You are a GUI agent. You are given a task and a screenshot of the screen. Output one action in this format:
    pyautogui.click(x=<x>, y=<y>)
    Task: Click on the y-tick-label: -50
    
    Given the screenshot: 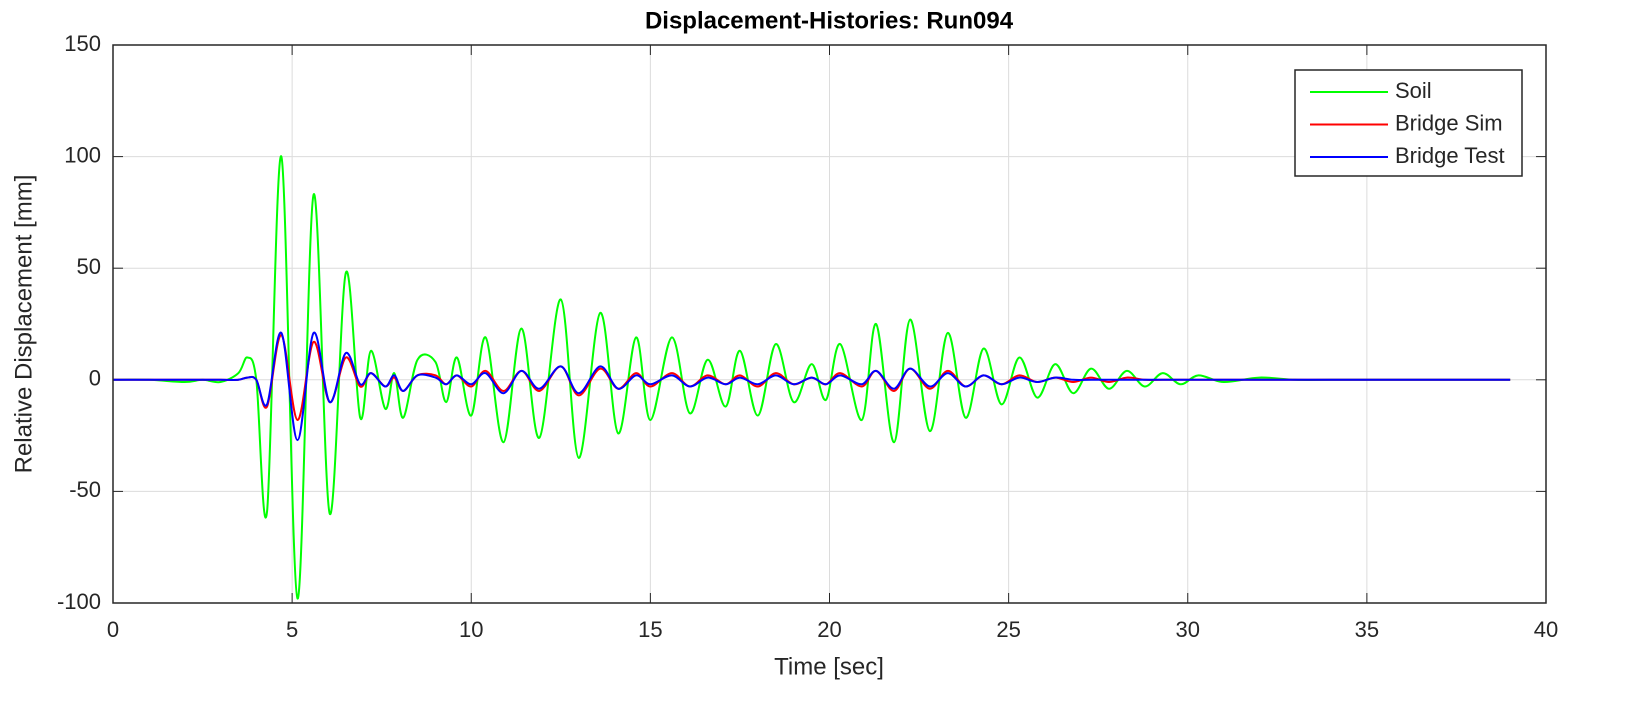 What is the action you would take?
    pyautogui.click(x=85, y=489)
    